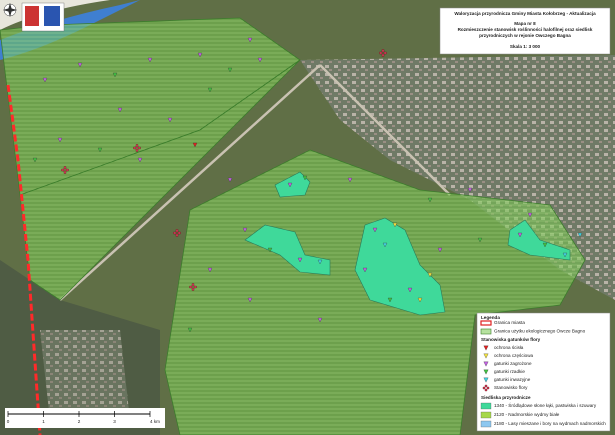  I want to click on legend-heading: Stanowiska gatunków flory, so click(511, 339).